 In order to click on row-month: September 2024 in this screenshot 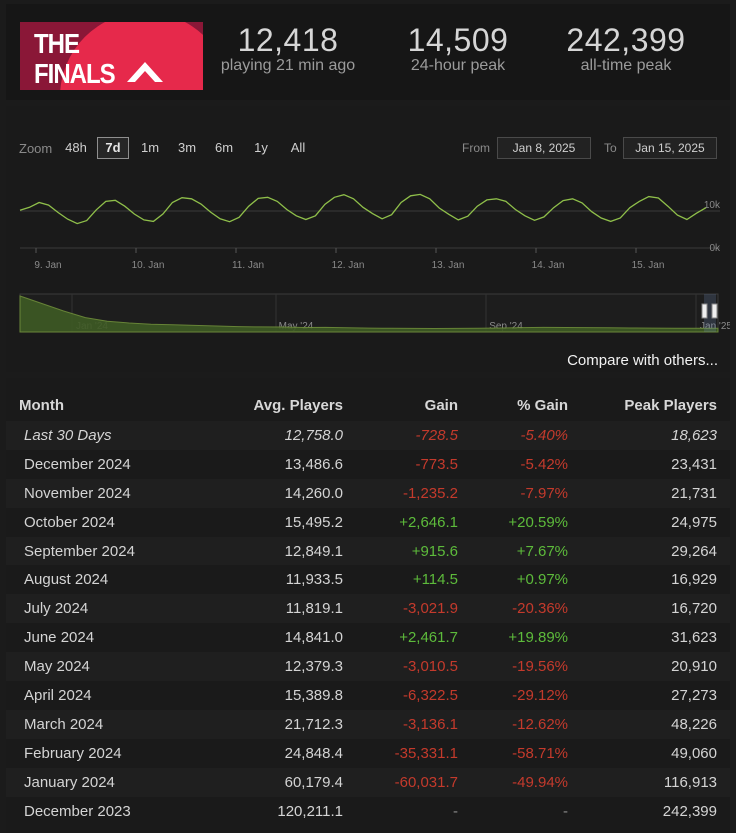, I will do `click(106, 551)`.